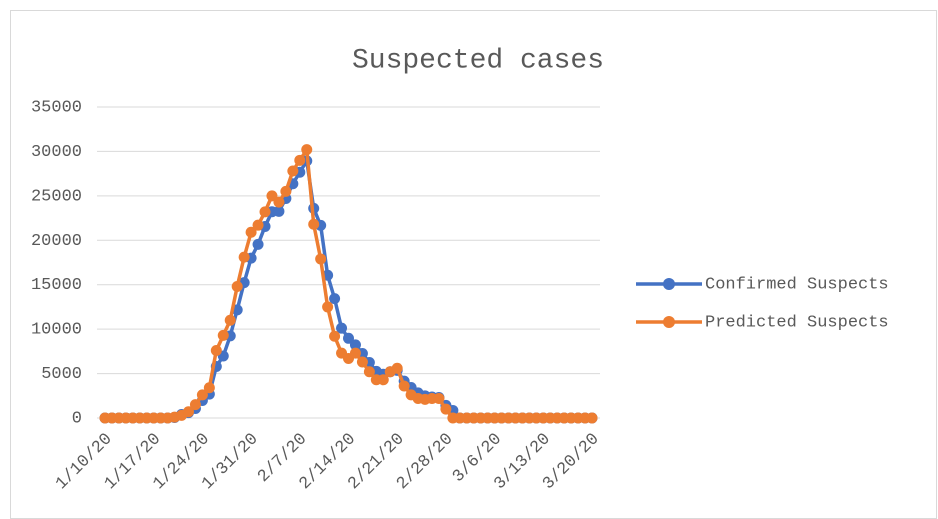  What do you see at coordinates (56, 330) in the screenshot?
I see `y-tick-label: 10000` at bounding box center [56, 330].